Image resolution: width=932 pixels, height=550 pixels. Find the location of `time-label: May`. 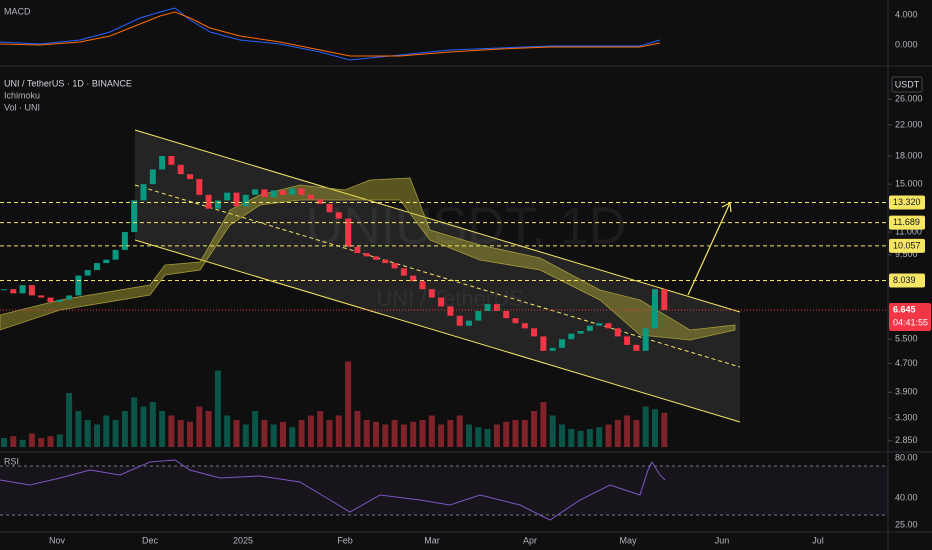

time-label: May is located at coordinates (628, 540).